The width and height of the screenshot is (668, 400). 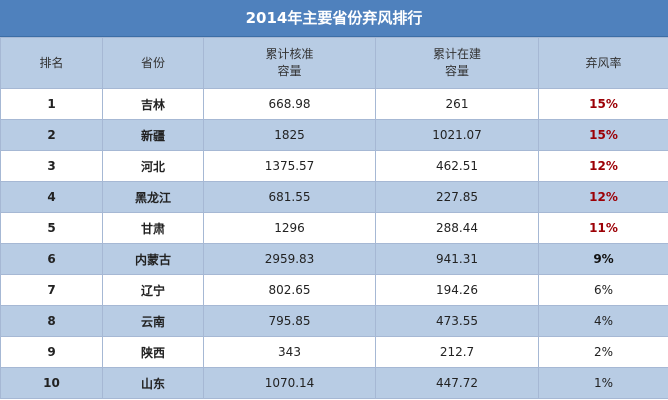 What do you see at coordinates (603, 352) in the screenshot?
I see `rate-cell: 2%` at bounding box center [603, 352].